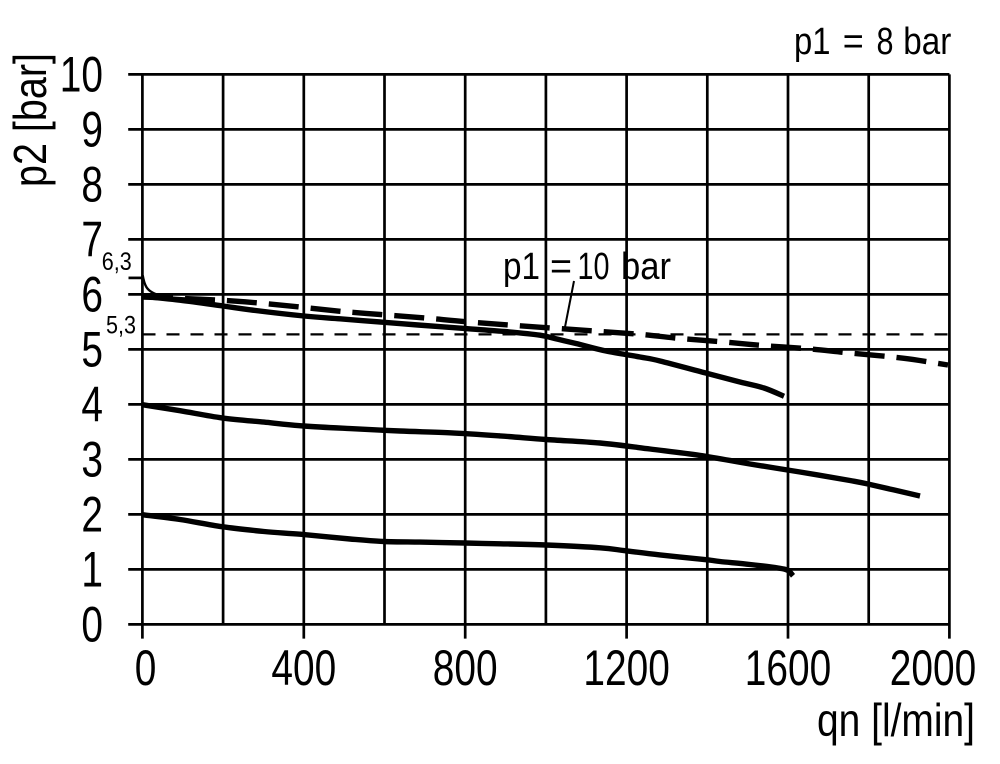 Image resolution: width=1000 pixels, height=764 pixels. What do you see at coordinates (303, 668) in the screenshot?
I see `svg-text: 400` at bounding box center [303, 668].